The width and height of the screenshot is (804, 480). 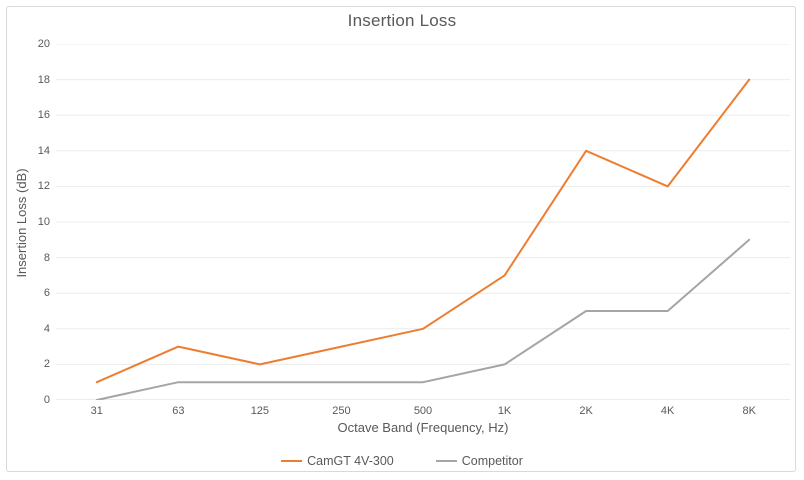 I want to click on x-tick-label: 1K, so click(x=504, y=411).